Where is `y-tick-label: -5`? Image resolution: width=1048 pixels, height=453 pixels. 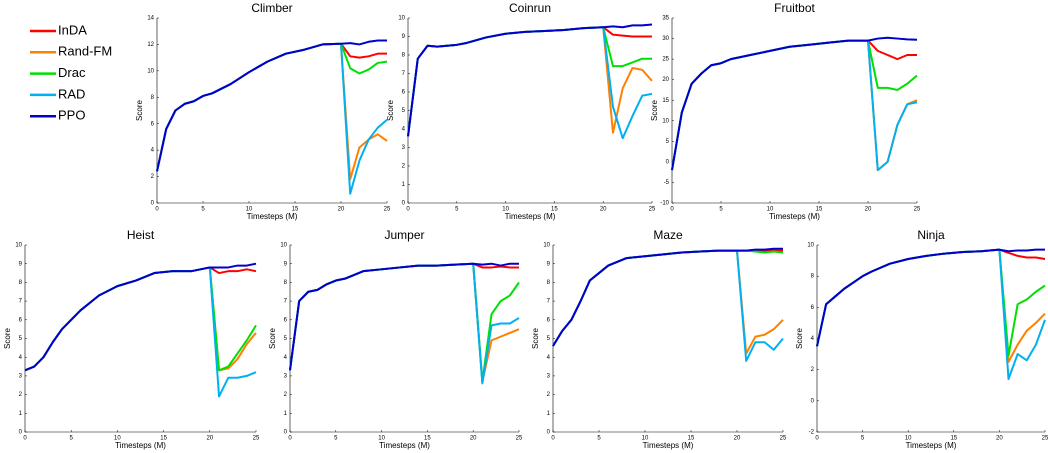
y-tick-label: -5 is located at coordinates (667, 183).